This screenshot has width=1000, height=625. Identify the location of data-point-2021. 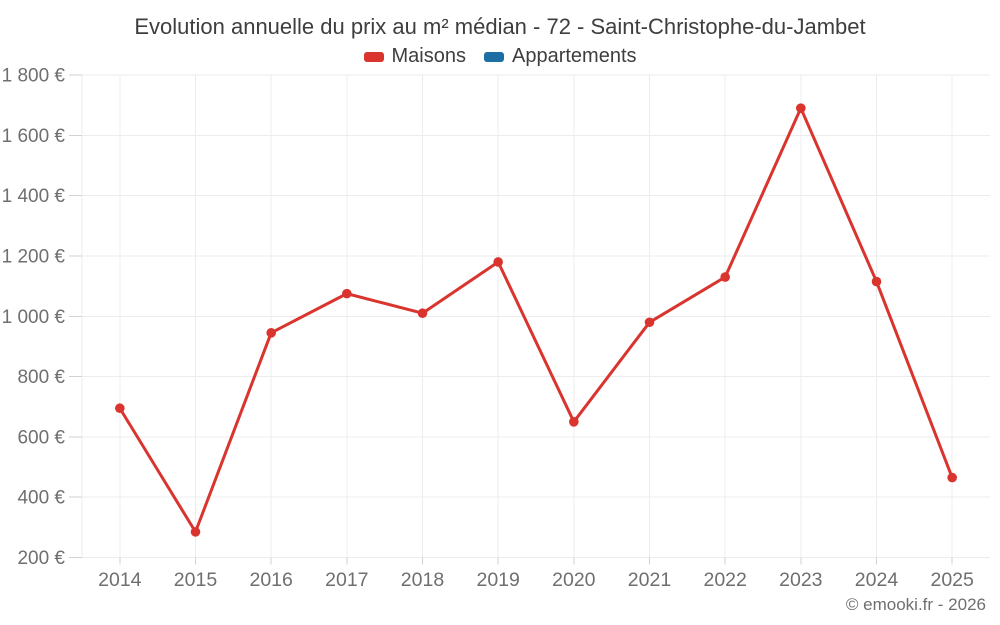
(649, 322).